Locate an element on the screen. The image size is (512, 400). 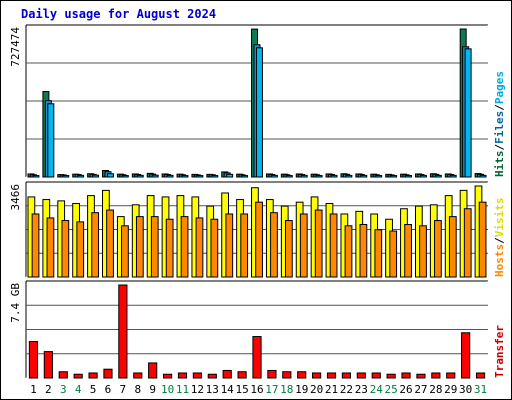
day-label-30: 30 is located at coordinates (465, 389).